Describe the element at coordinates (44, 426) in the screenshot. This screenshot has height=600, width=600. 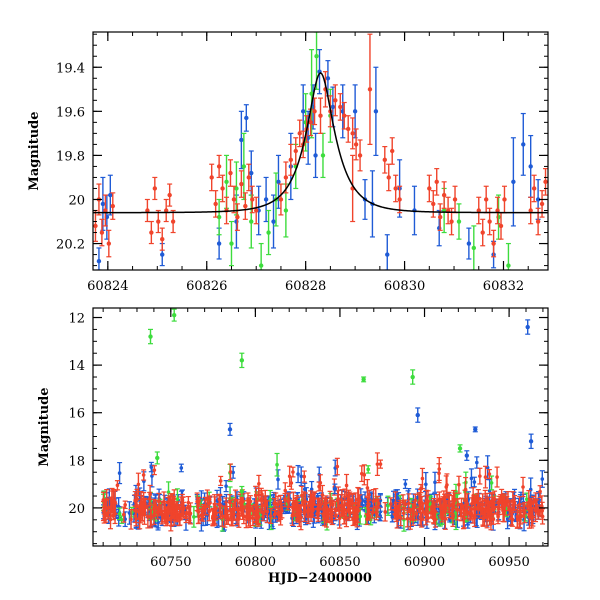
I see `full-y-axis-label: Magnitude` at that location.